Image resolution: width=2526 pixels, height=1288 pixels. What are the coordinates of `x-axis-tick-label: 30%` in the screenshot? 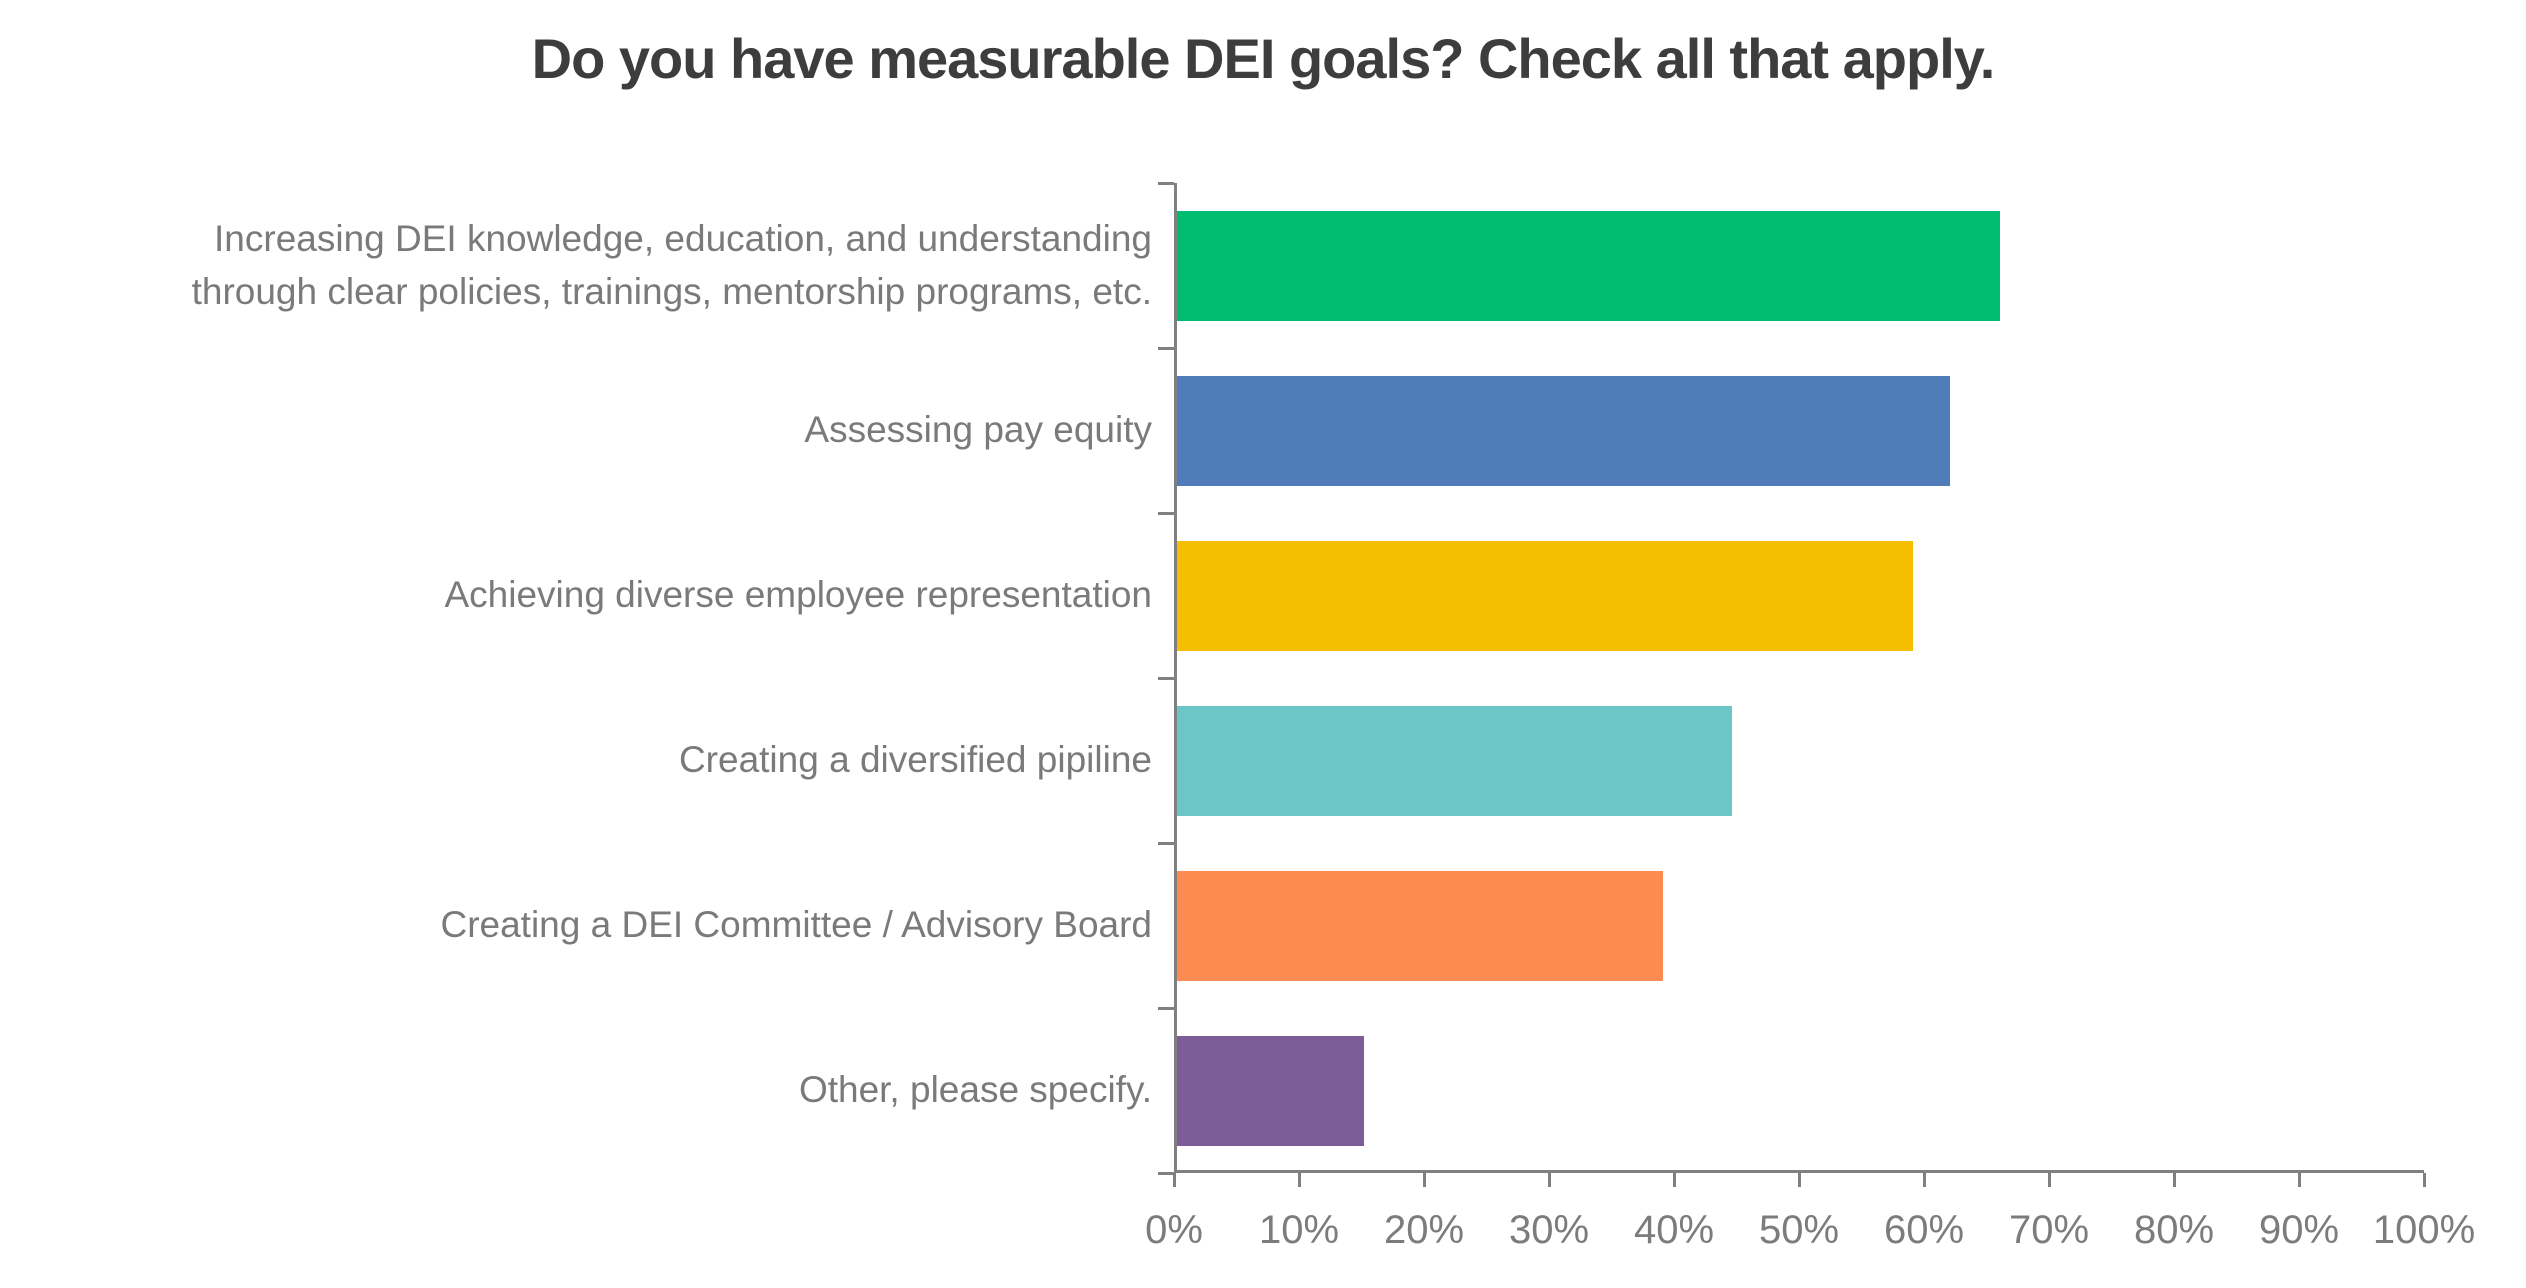 It's located at (1549, 1230).